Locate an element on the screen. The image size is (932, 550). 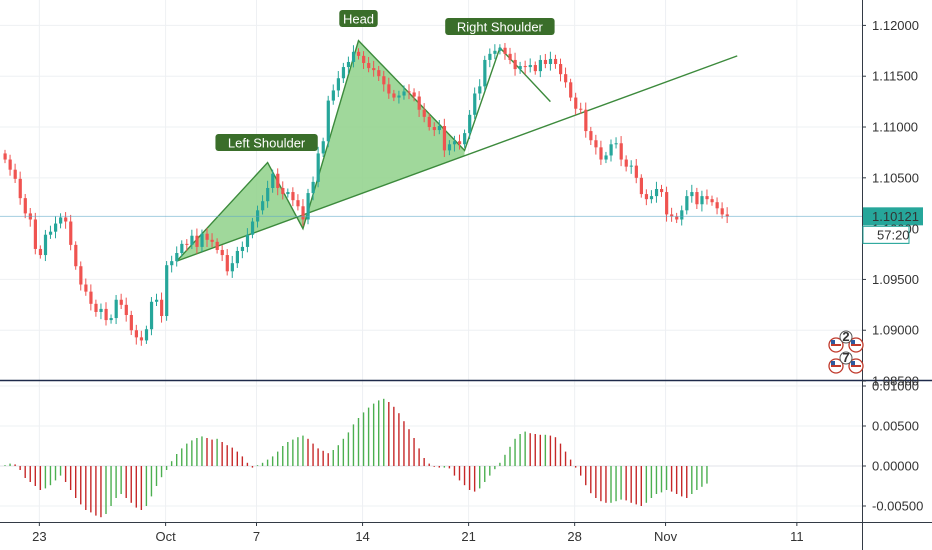
price-tick-label: 1.10500 is located at coordinates (895, 177).